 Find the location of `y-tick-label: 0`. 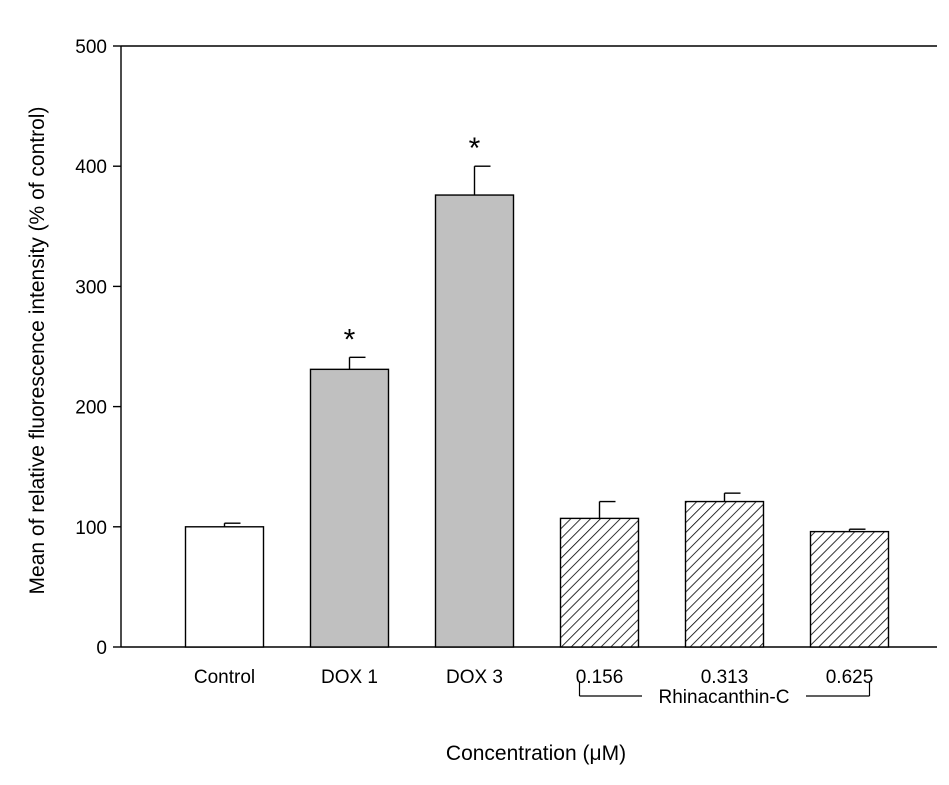

y-tick-label: 0 is located at coordinates (101, 648).